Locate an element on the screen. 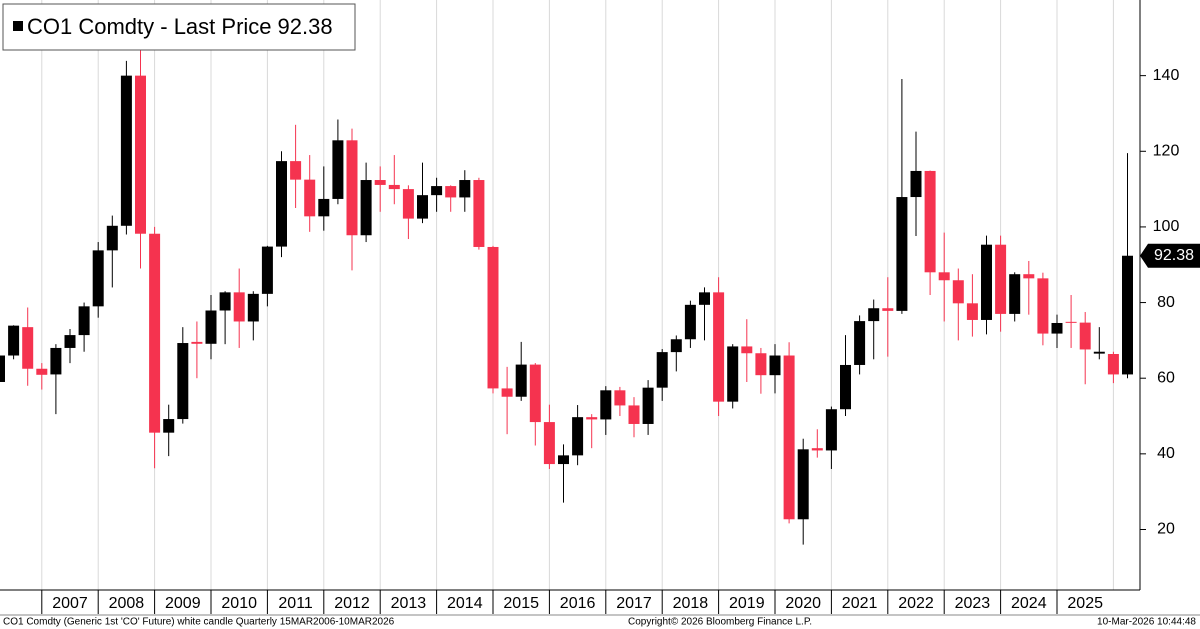  y-tick-label: 80 is located at coordinates (1166, 302).